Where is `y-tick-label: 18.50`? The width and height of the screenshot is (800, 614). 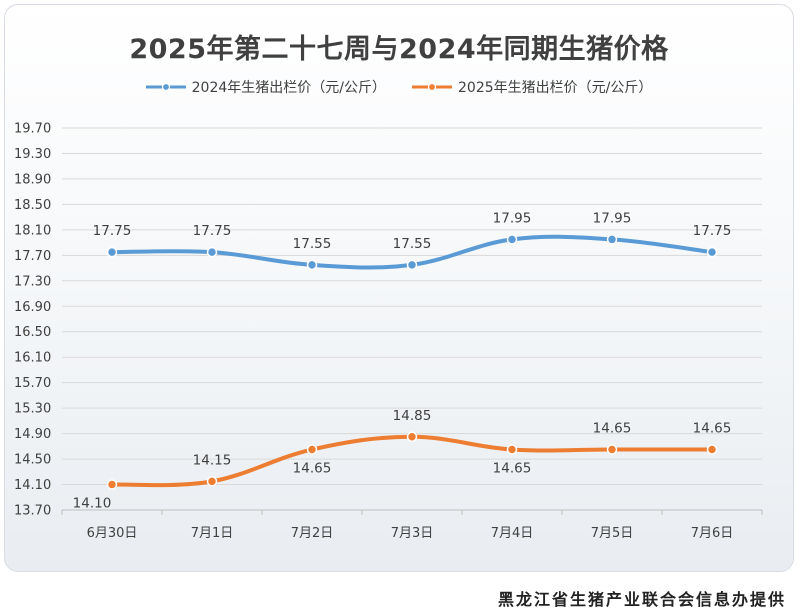 y-tick-label: 18.50 is located at coordinates (32, 205).